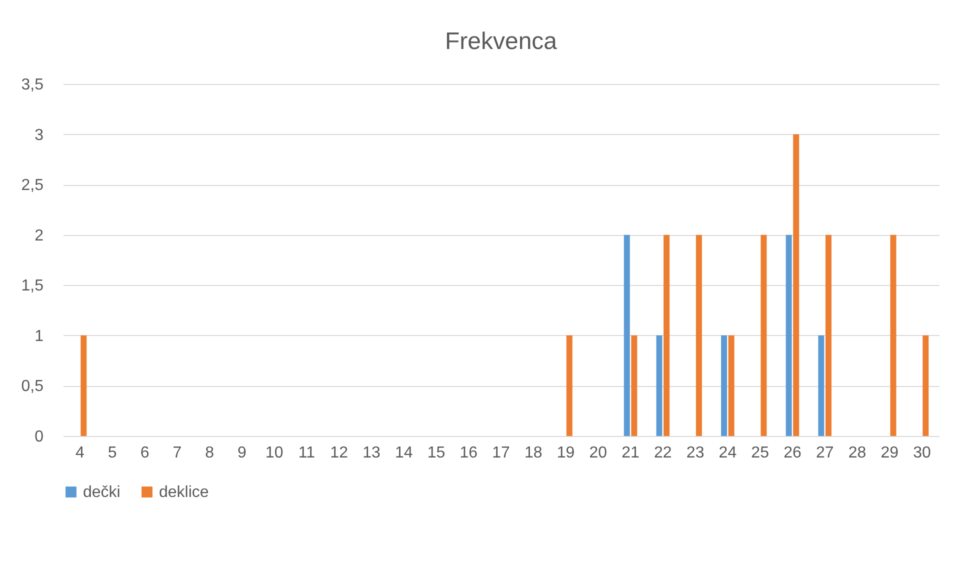 The height and width of the screenshot is (584, 954). I want to click on x-tick-label: 27, so click(825, 453).